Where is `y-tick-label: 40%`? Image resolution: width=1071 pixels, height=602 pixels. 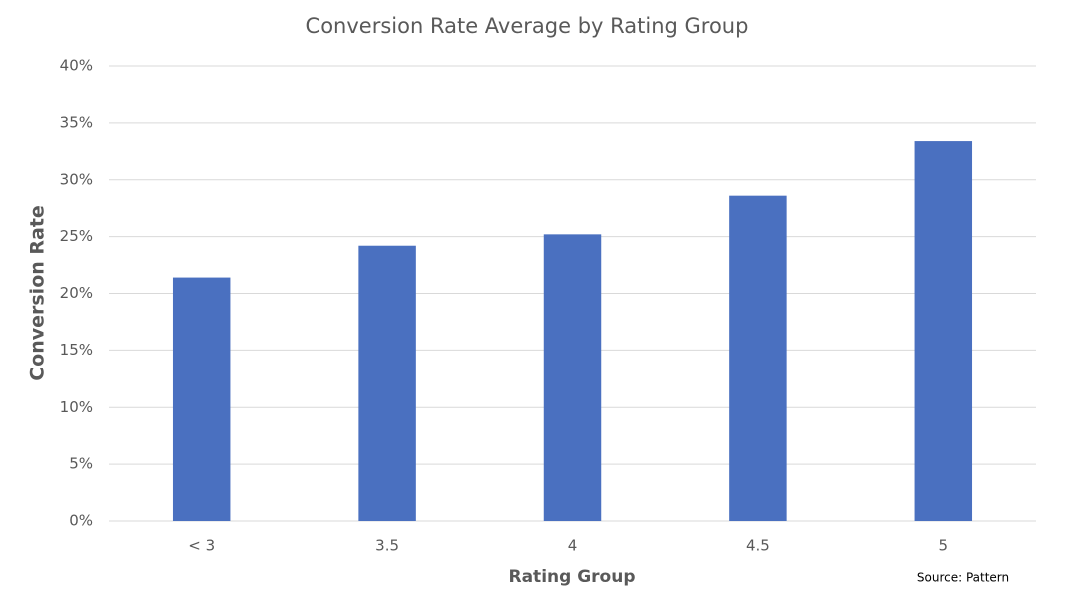 y-tick-label: 40% is located at coordinates (76, 66).